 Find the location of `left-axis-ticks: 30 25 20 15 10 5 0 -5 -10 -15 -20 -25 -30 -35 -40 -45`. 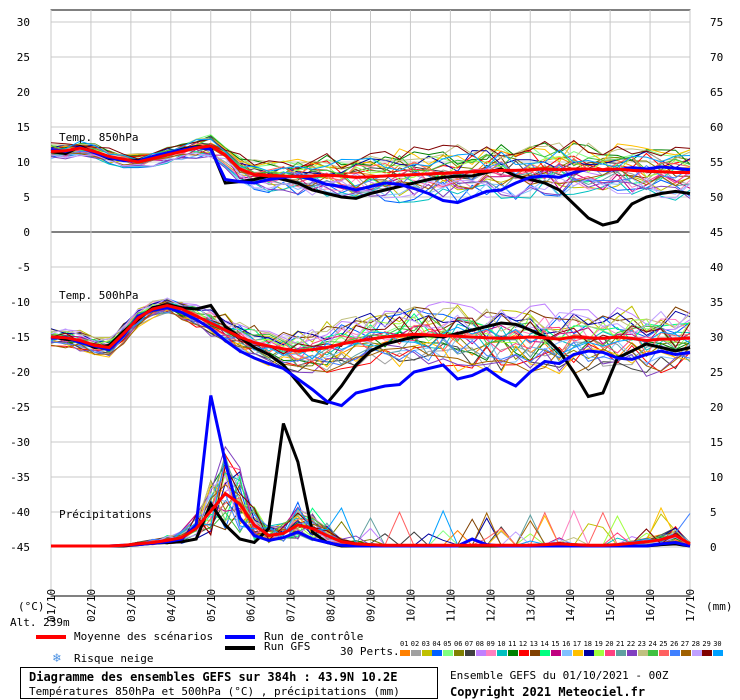

left-axis-ticks: 30 25 20 15 10 5 0 -5 -10 -15 -20 -25 -30 -35 -40 -45 is located at coordinates (20, 285).